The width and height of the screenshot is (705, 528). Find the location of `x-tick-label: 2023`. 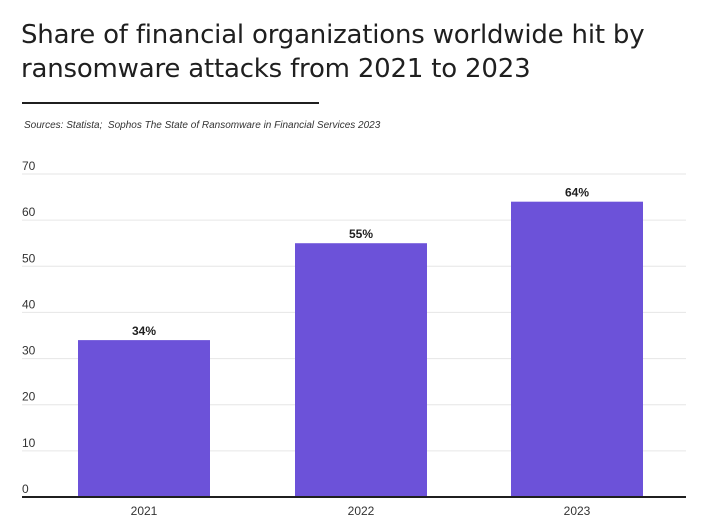

x-tick-label: 2023 is located at coordinates (577, 511).